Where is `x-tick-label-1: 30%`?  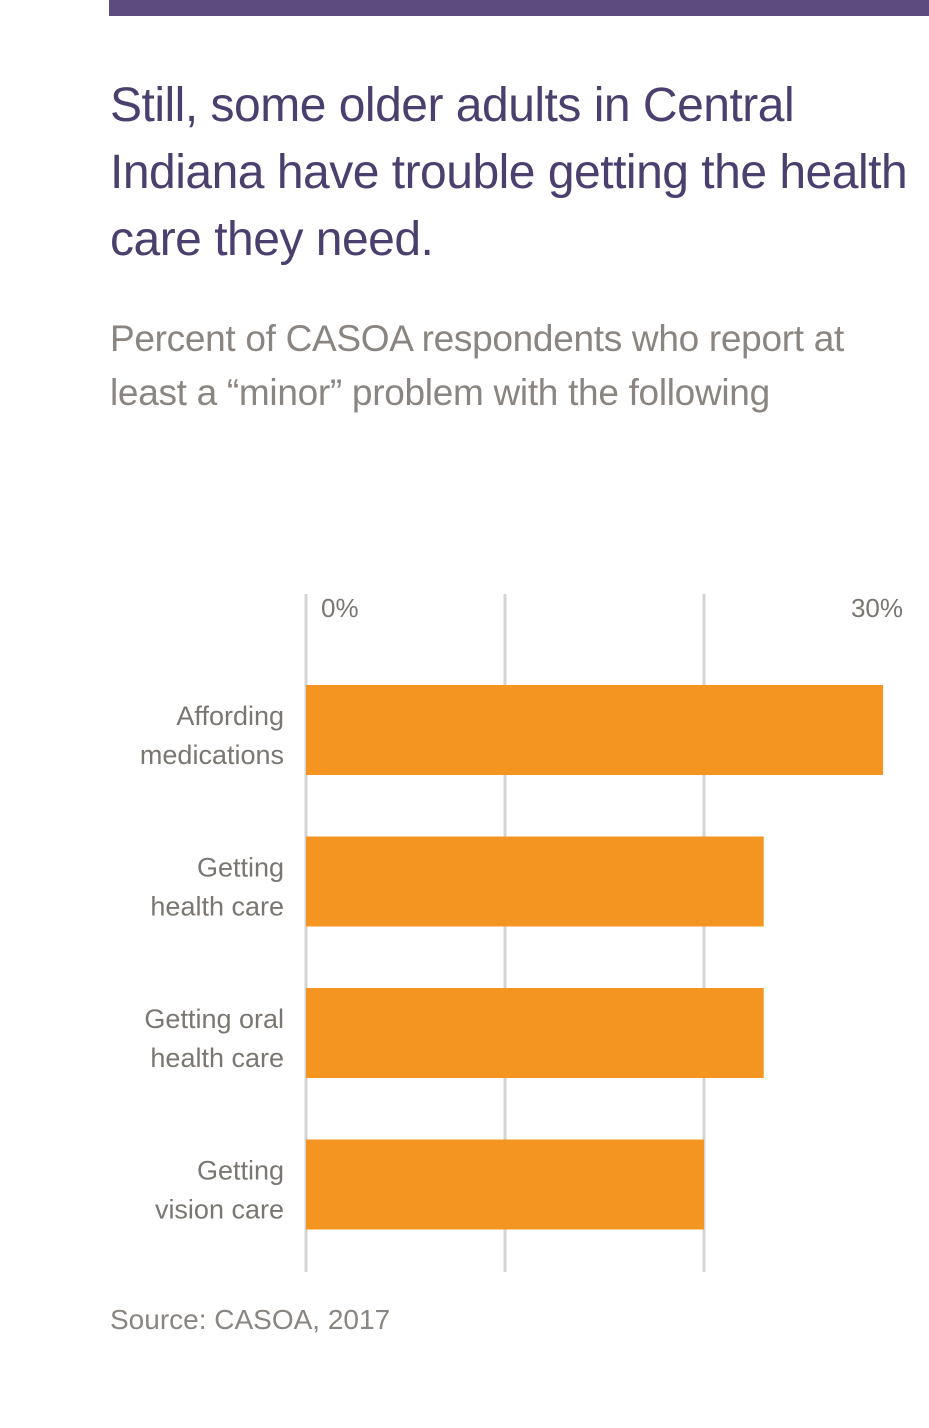
x-tick-label-1: 30% is located at coordinates (877, 608).